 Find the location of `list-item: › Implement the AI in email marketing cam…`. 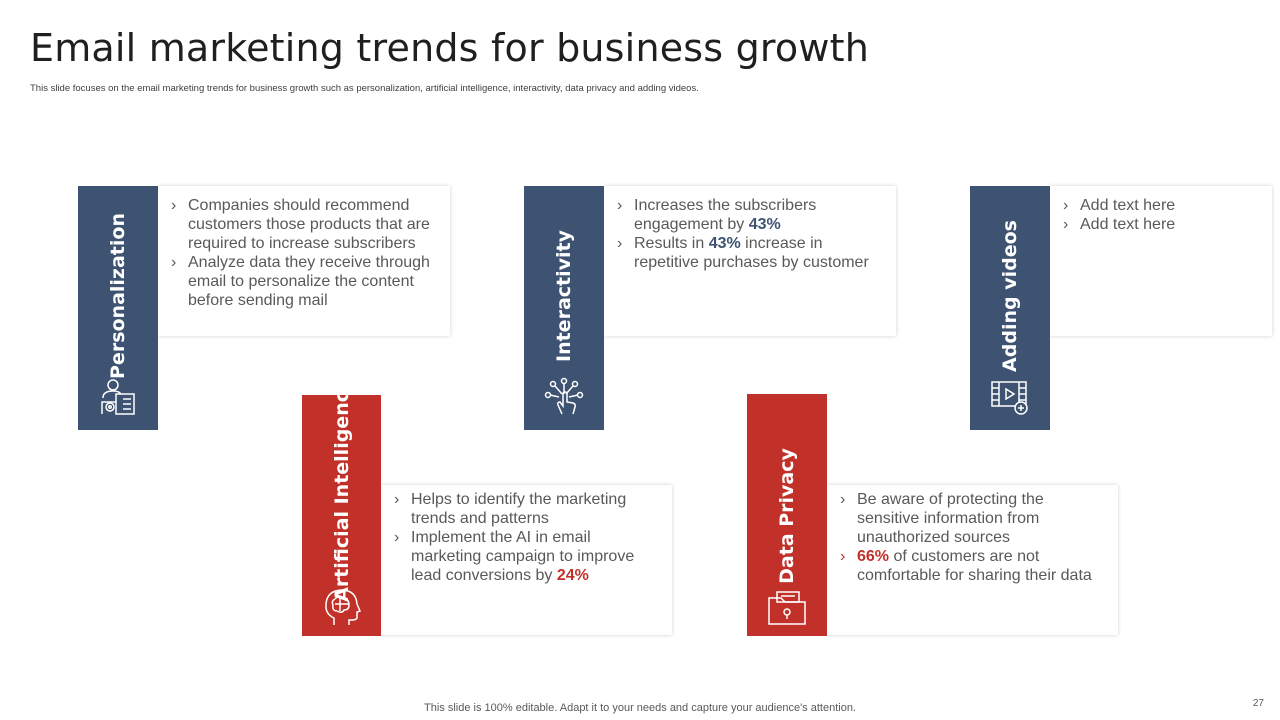

list-item: › Implement the AI in email marketing cam… is located at coordinates (514, 556).